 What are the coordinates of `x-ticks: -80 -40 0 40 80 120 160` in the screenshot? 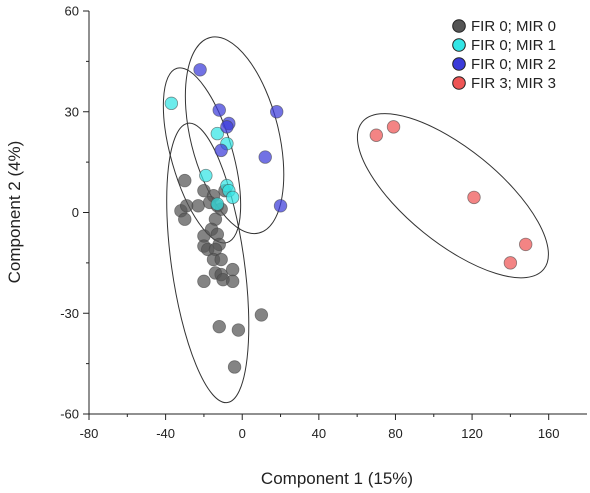 It's located at (320, 427).